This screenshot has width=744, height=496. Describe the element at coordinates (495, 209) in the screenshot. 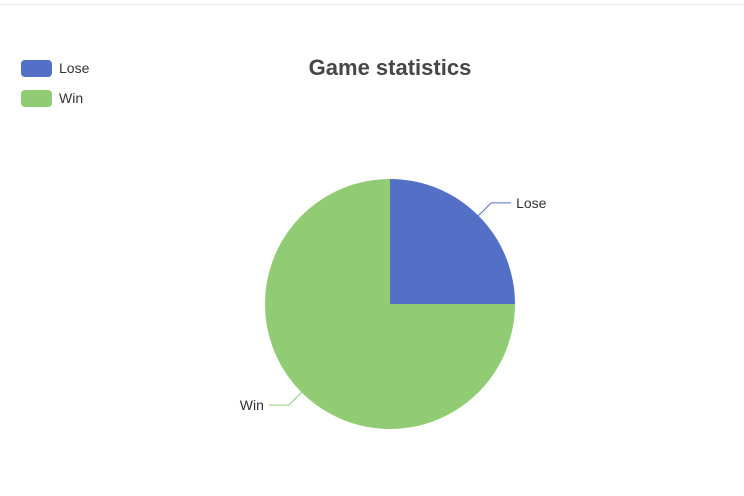

I see `label-line-lose` at that location.